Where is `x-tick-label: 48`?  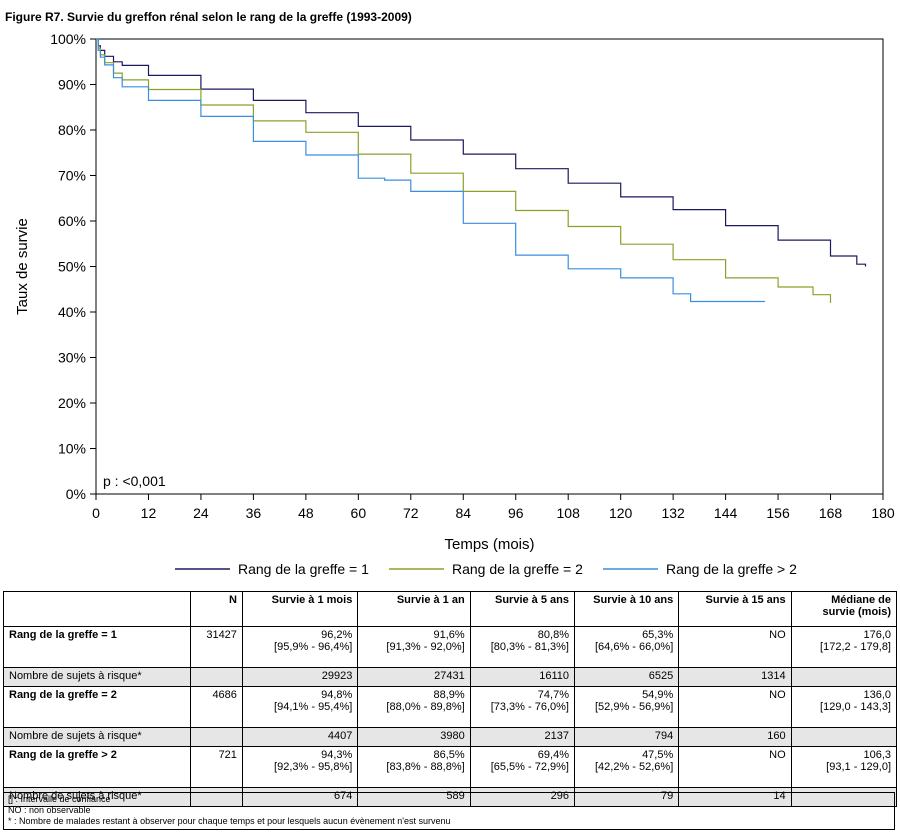 x-tick-label: 48 is located at coordinates (306, 513).